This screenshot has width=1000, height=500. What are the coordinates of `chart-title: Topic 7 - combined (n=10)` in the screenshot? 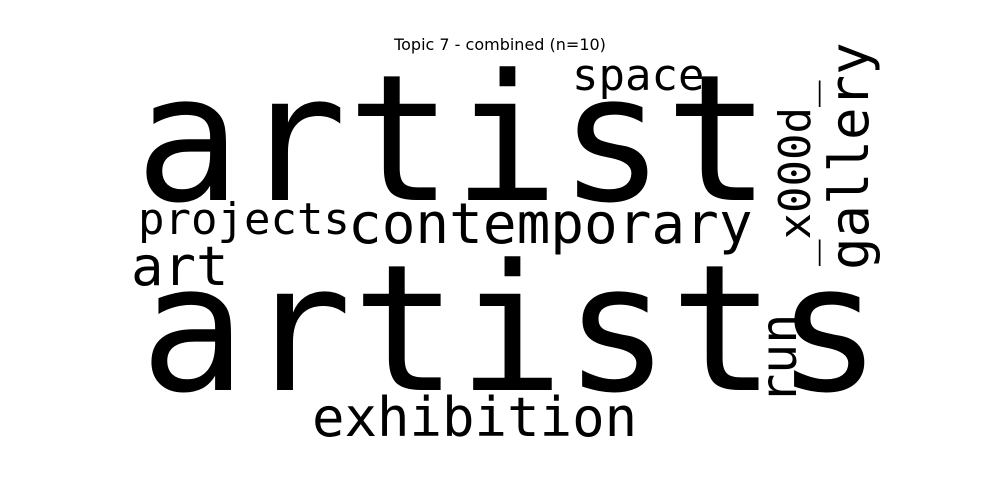 It's located at (500, 44).